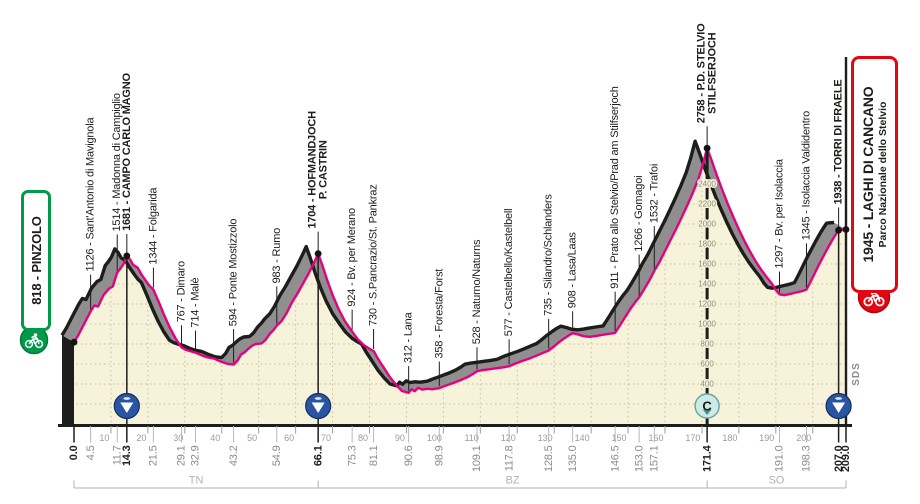  What do you see at coordinates (549, 458) in the screenshot?
I see `distance-label: 128.5` at bounding box center [549, 458].